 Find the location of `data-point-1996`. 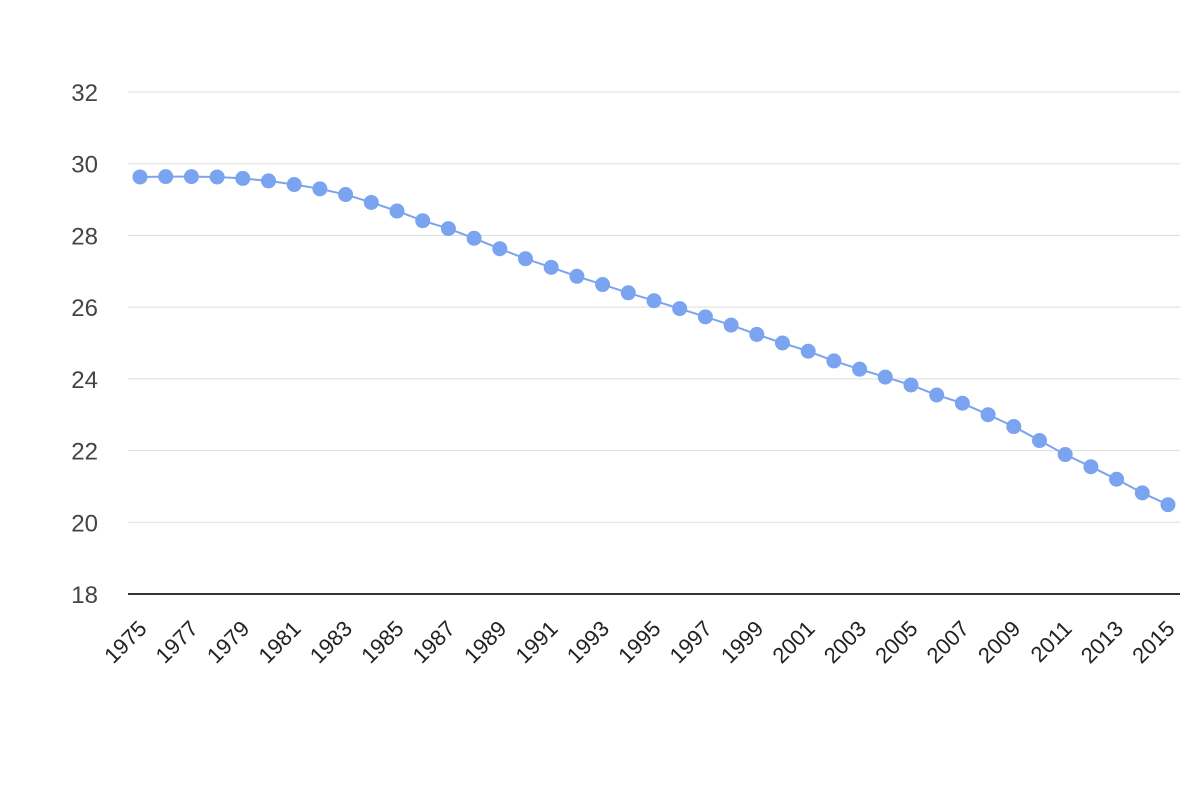

data-point-1996 is located at coordinates (680, 309).